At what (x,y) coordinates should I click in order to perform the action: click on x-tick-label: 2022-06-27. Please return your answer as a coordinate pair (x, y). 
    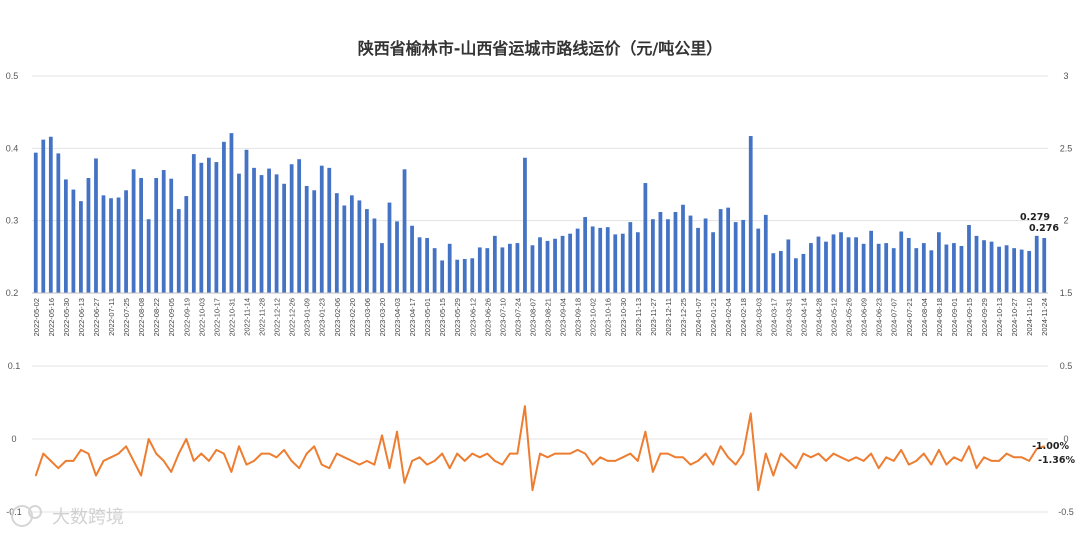
    Looking at the image, I should click on (96, 317).